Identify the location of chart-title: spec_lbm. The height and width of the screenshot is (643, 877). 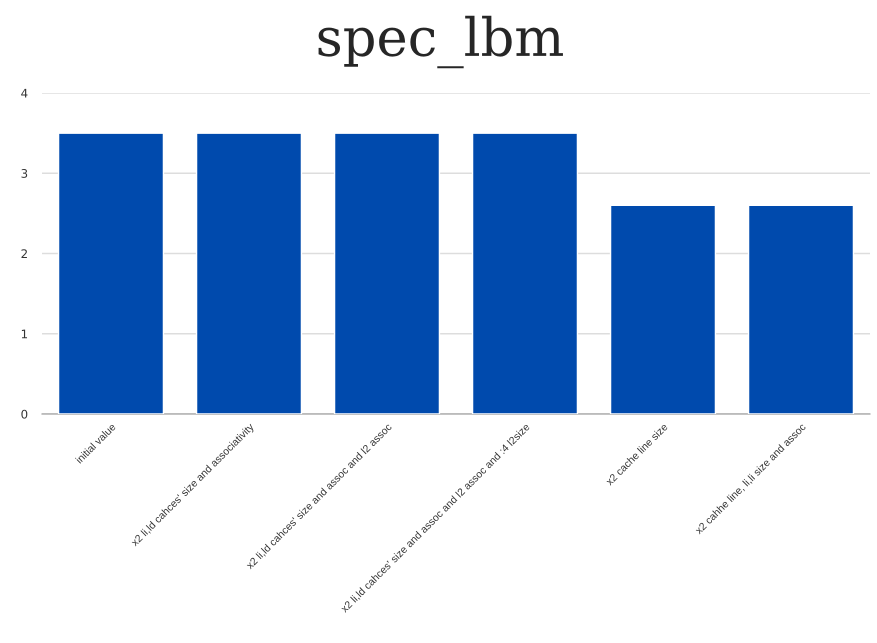
(440, 42).